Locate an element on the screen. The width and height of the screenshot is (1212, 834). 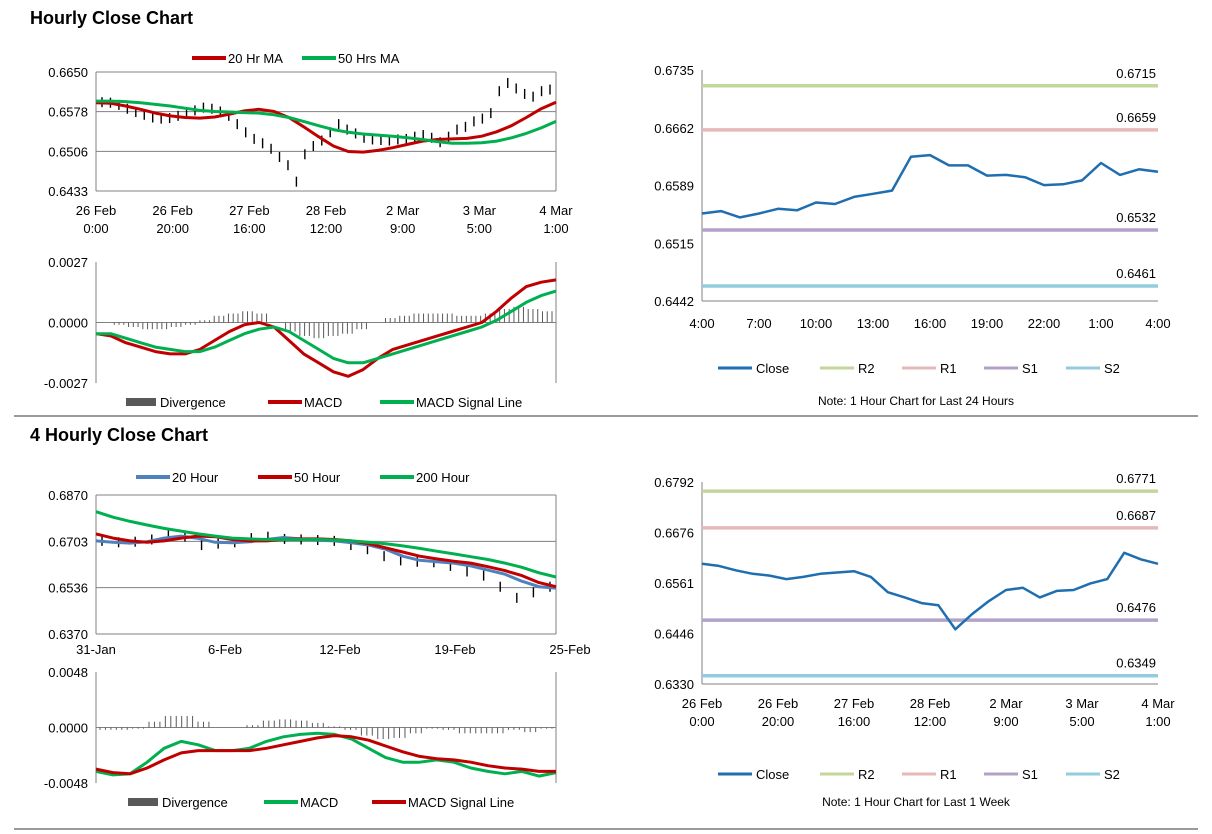
four_hourly_levels-level-label: 0.6349 is located at coordinates (1136, 663).